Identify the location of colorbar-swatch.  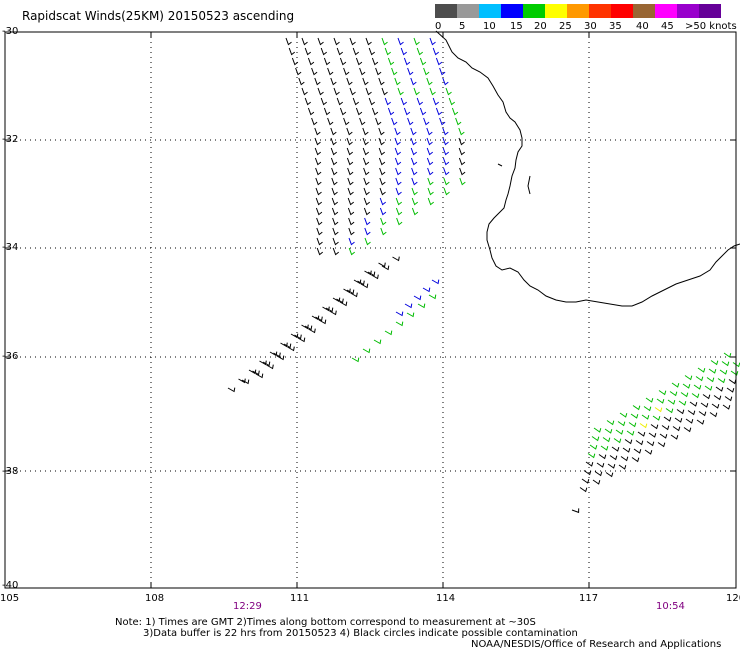
(622, 11).